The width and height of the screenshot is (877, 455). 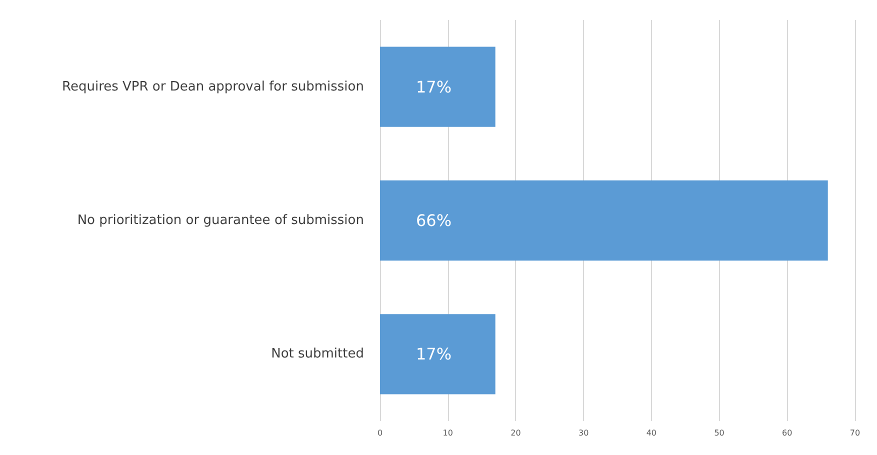 I want to click on data-label: 66%, so click(x=434, y=220).